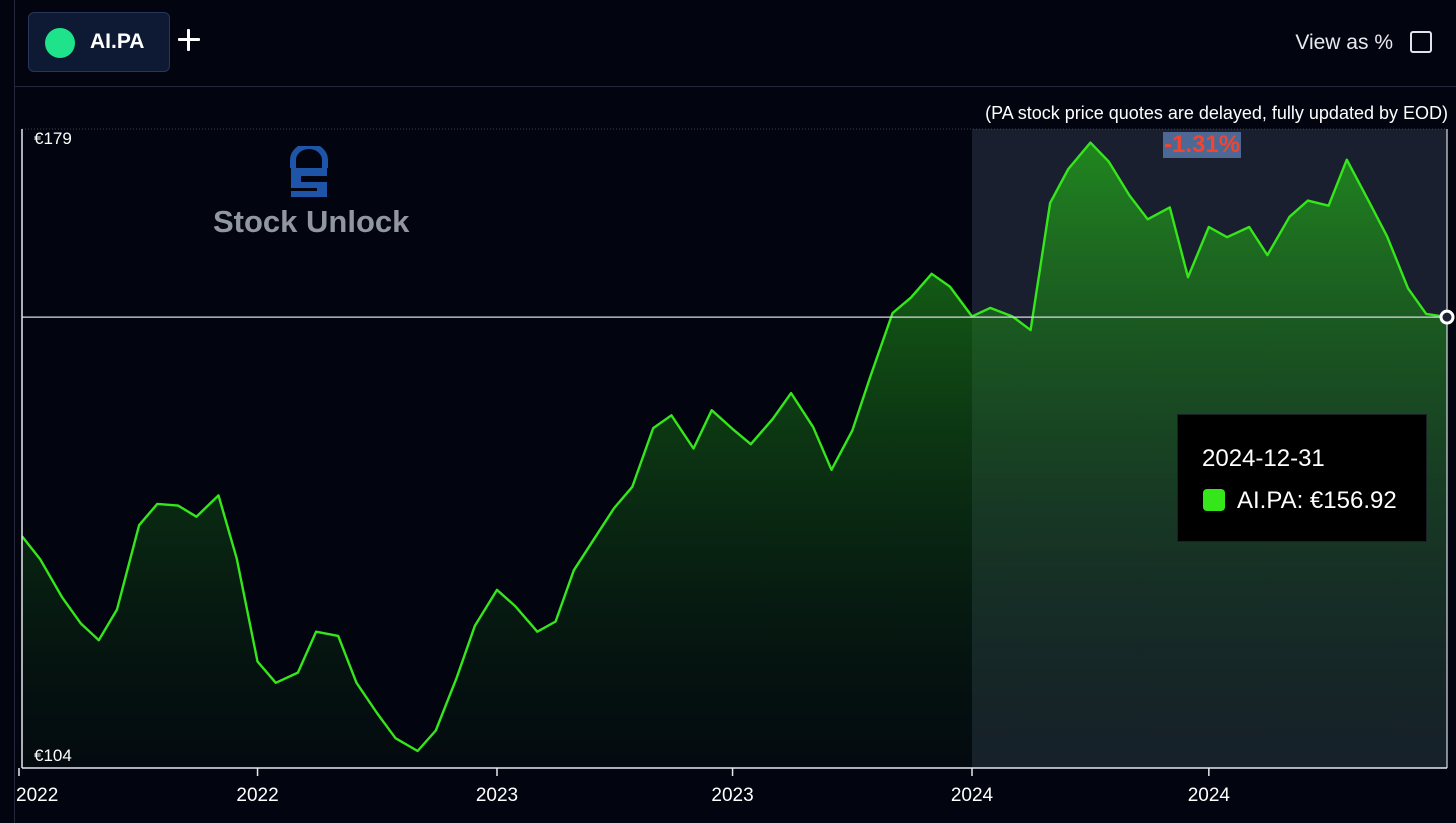 The width and height of the screenshot is (1456, 823). I want to click on tooltip-series-swatch, so click(1214, 500).